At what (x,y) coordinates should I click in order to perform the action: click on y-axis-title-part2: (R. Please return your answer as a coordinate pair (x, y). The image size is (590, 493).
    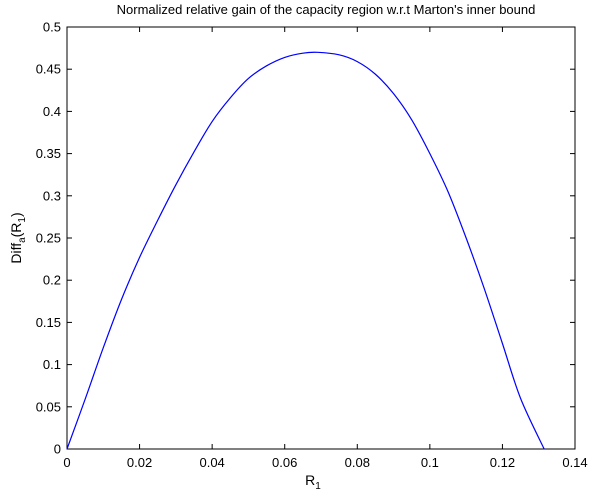
    Looking at the image, I should click on (16, 230).